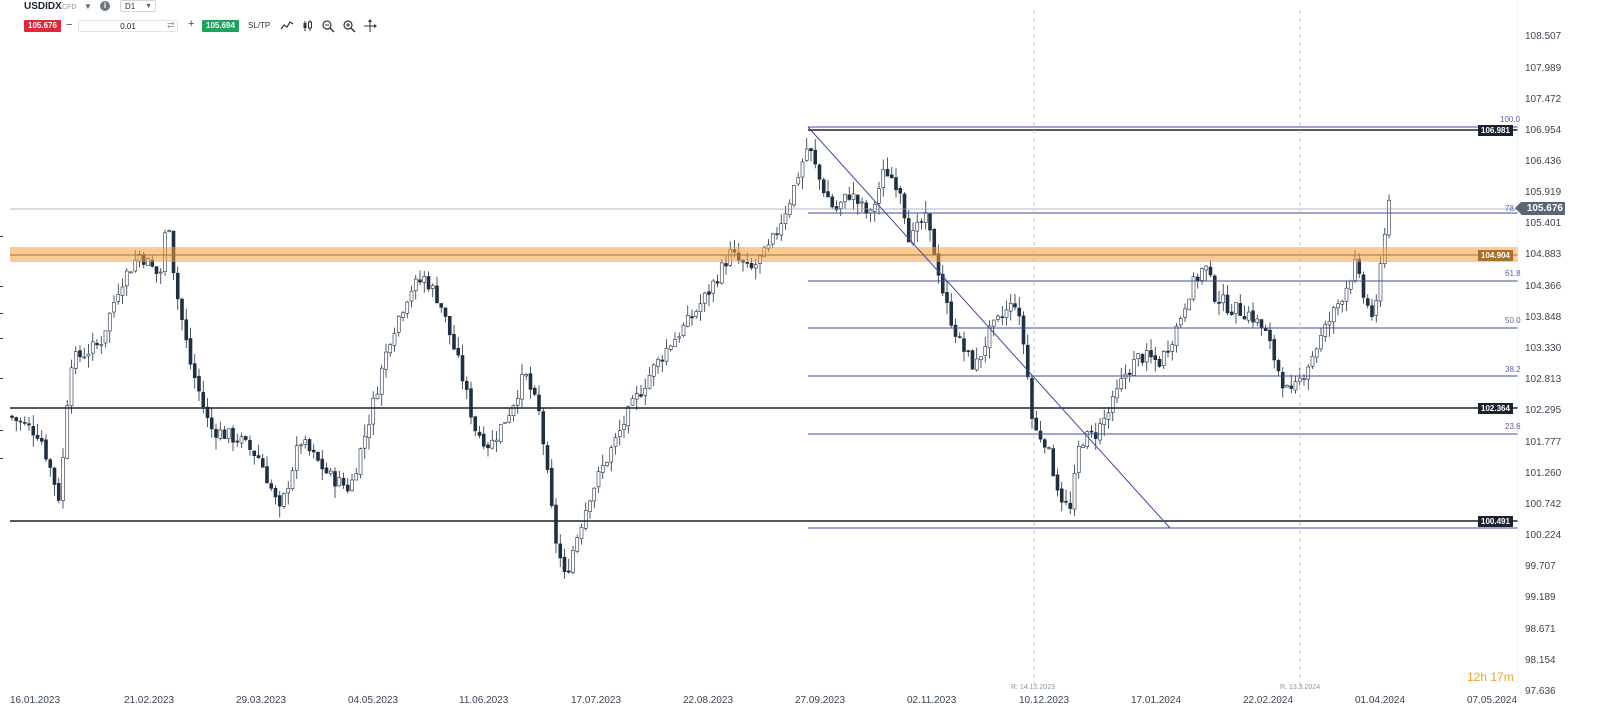  Describe the element at coordinates (989, 327) in the screenshot. I see `fibonacci-trendline` at that location.